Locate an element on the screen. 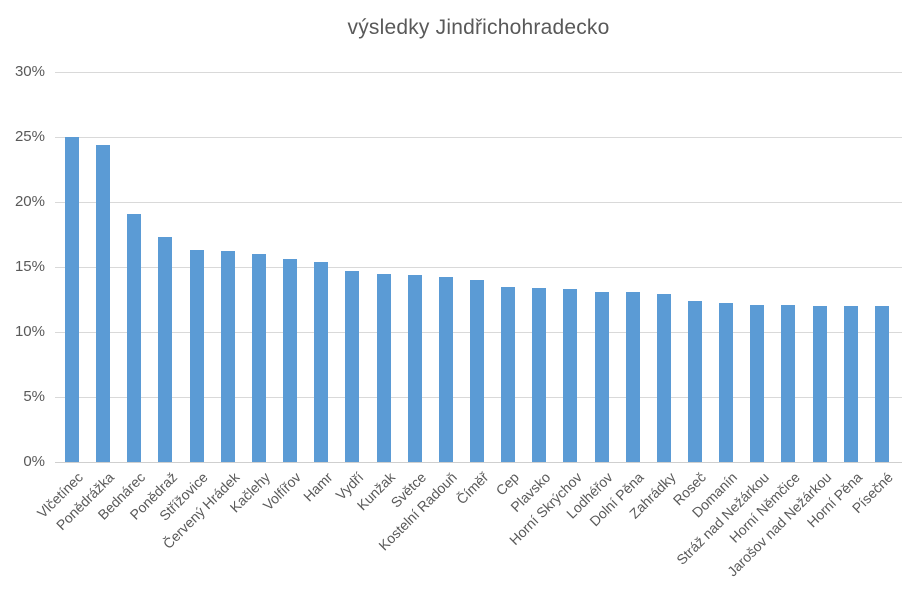 This screenshot has height=607, width=919. x-tick-label: Hamr is located at coordinates (317, 487).